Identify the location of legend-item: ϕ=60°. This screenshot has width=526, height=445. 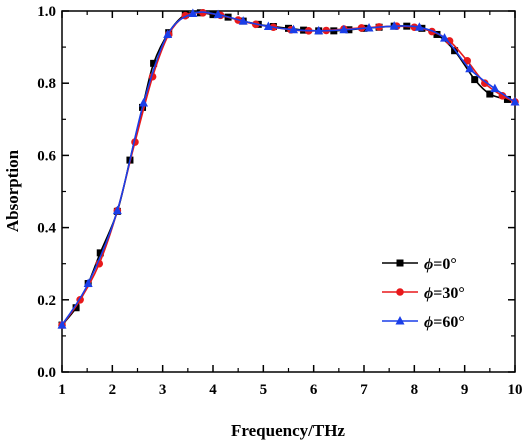
(423, 322).